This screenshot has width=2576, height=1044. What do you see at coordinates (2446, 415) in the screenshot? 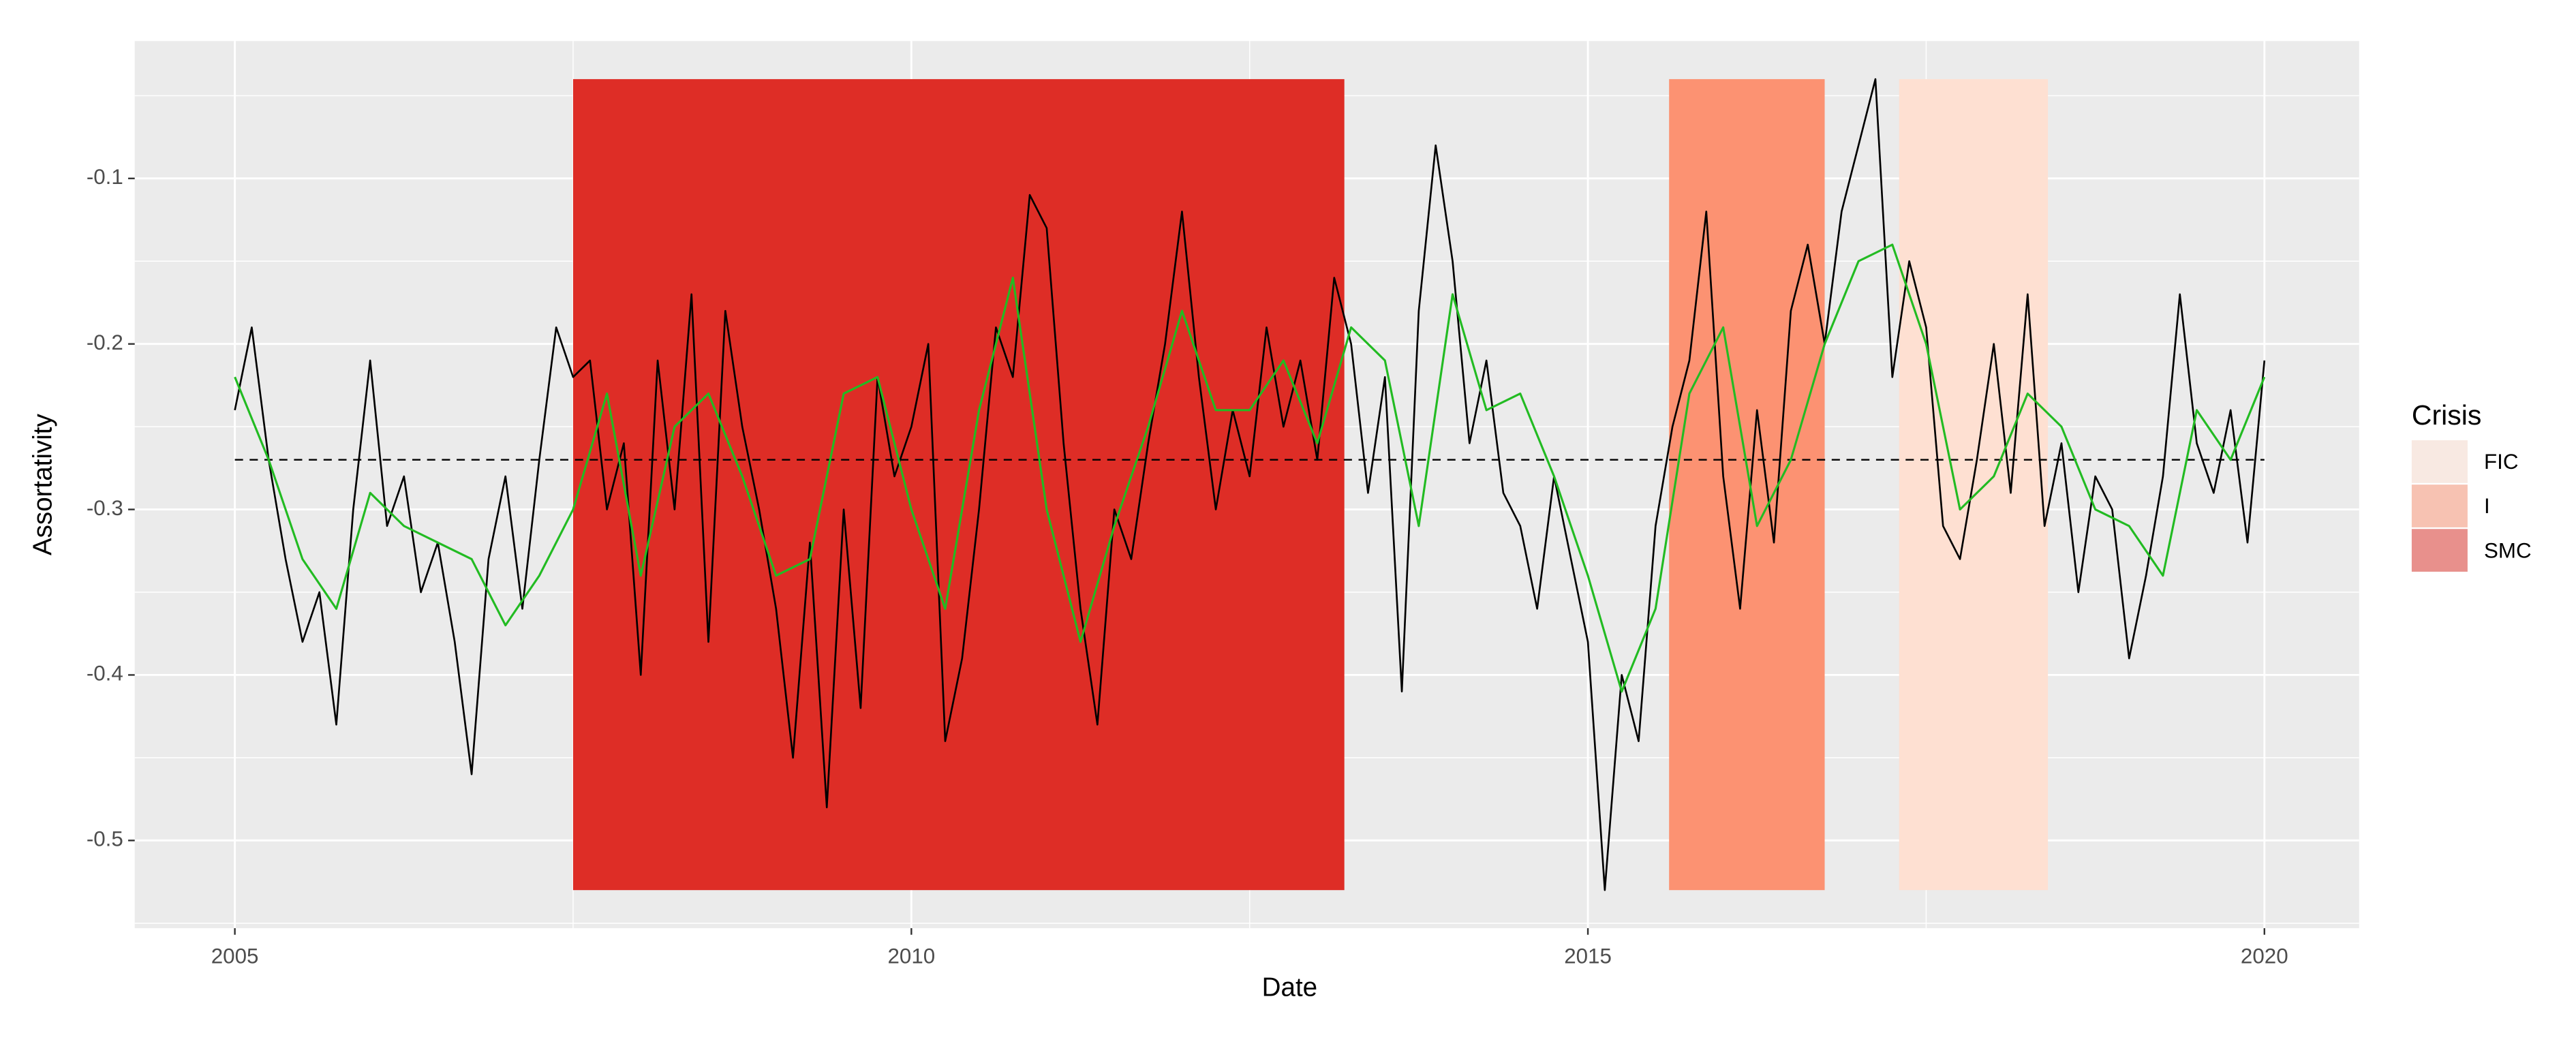
I see `legend-title: Crisis` at bounding box center [2446, 415].